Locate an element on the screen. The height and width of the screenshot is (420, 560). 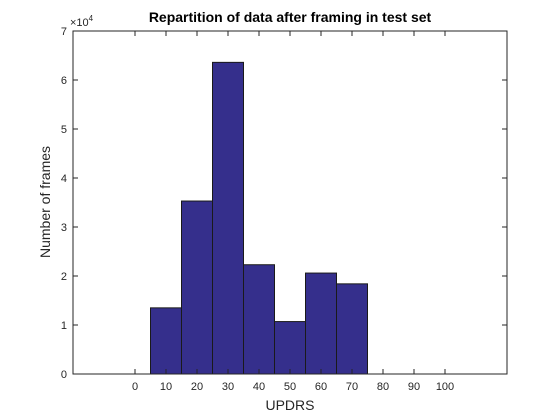
y-tick-label: 4 is located at coordinates (64, 179).